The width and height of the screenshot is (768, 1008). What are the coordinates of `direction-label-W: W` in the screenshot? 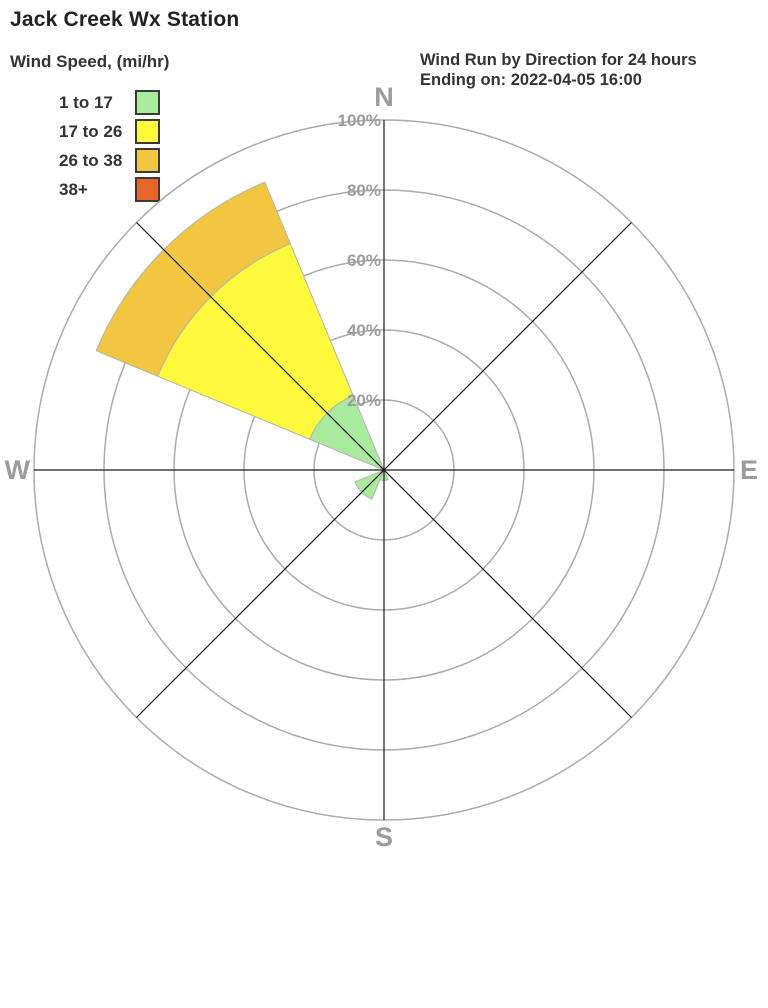 It's located at (18, 470).